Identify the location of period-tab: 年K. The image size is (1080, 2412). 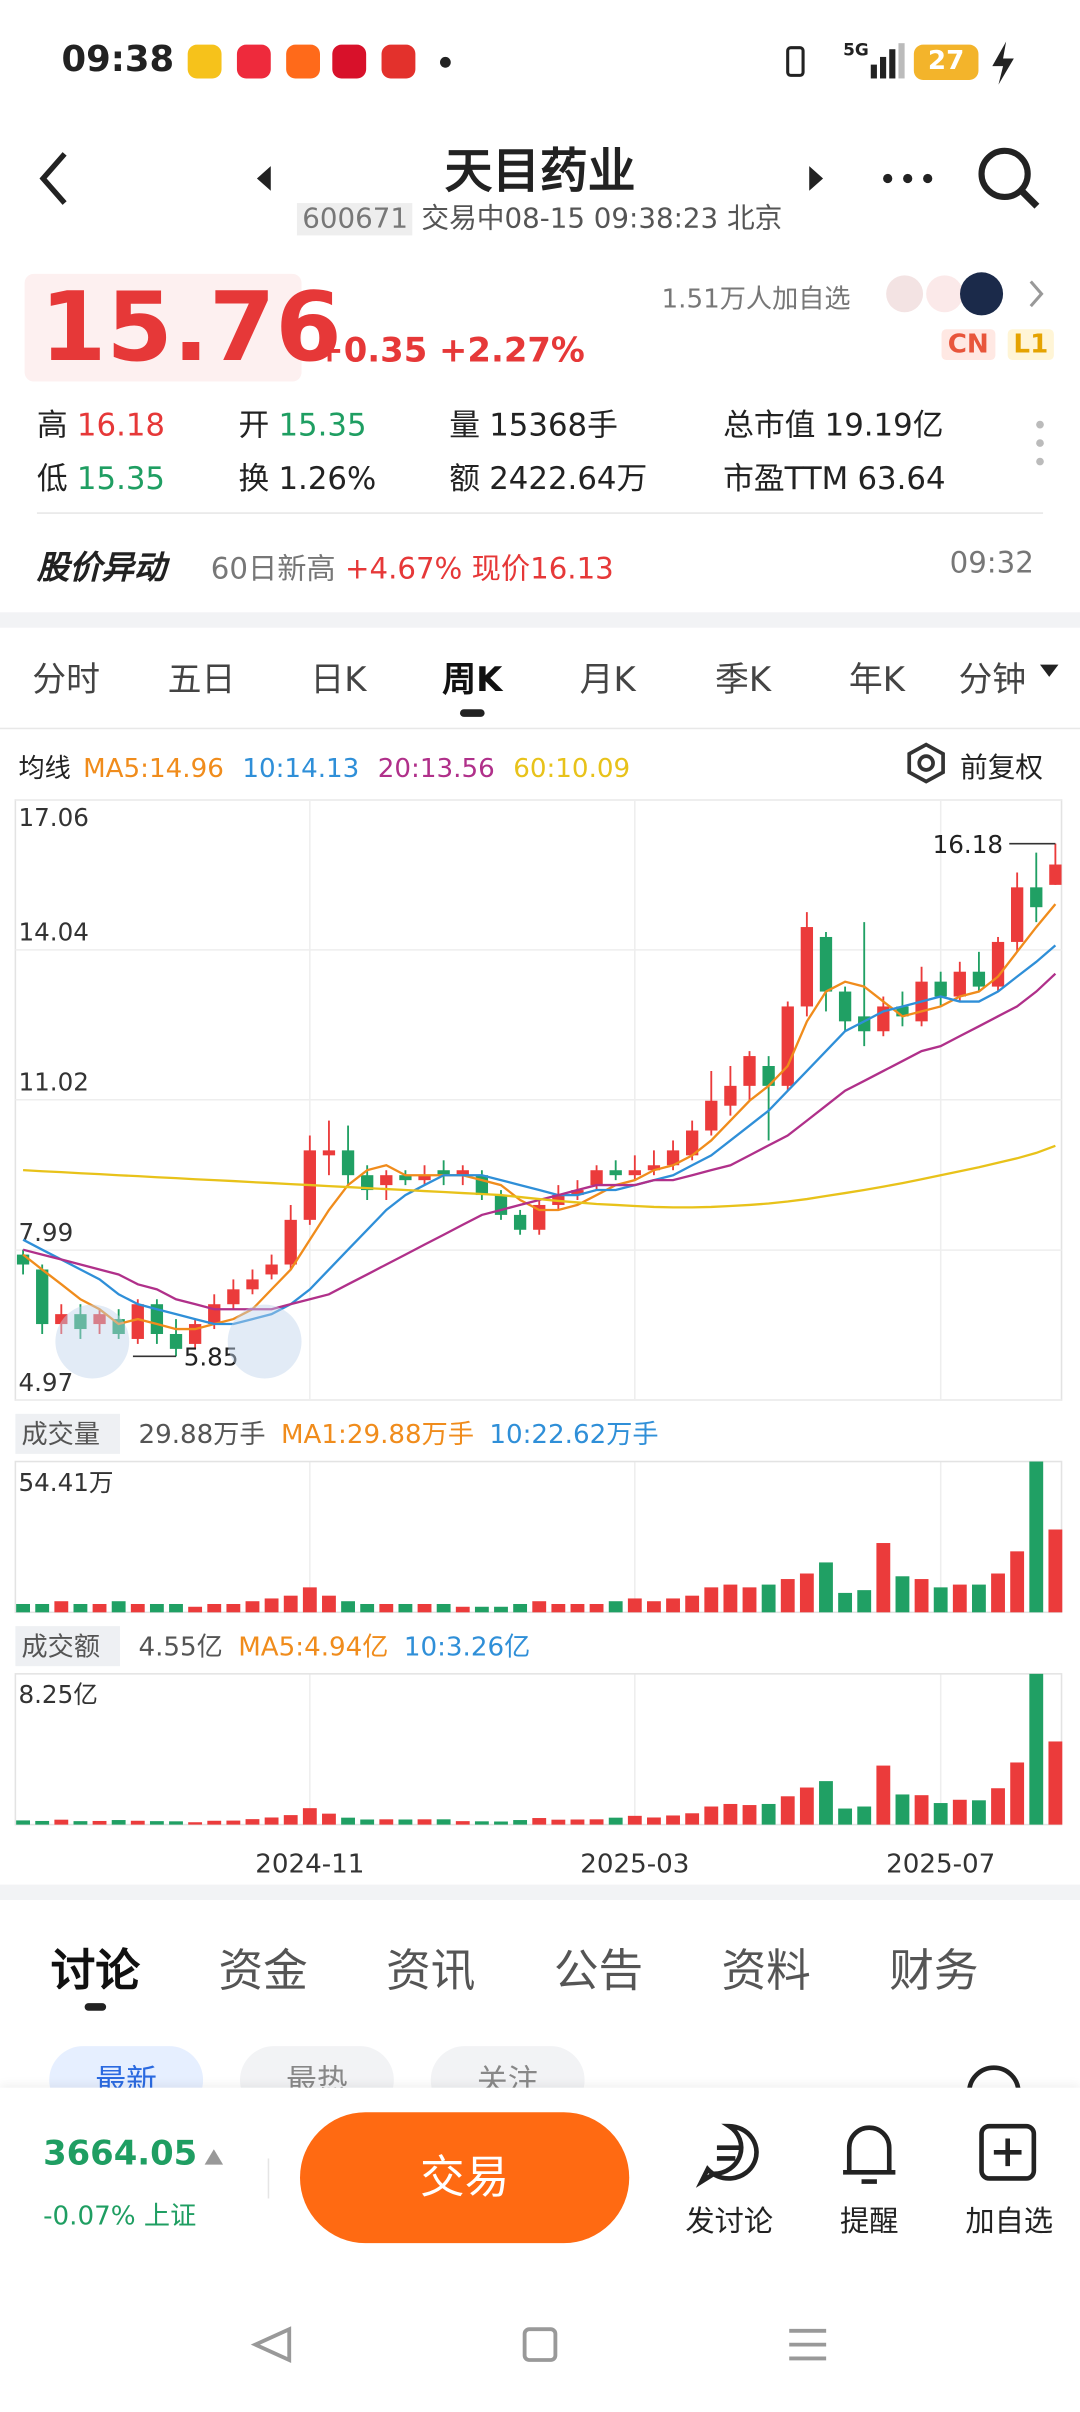
(876, 680).